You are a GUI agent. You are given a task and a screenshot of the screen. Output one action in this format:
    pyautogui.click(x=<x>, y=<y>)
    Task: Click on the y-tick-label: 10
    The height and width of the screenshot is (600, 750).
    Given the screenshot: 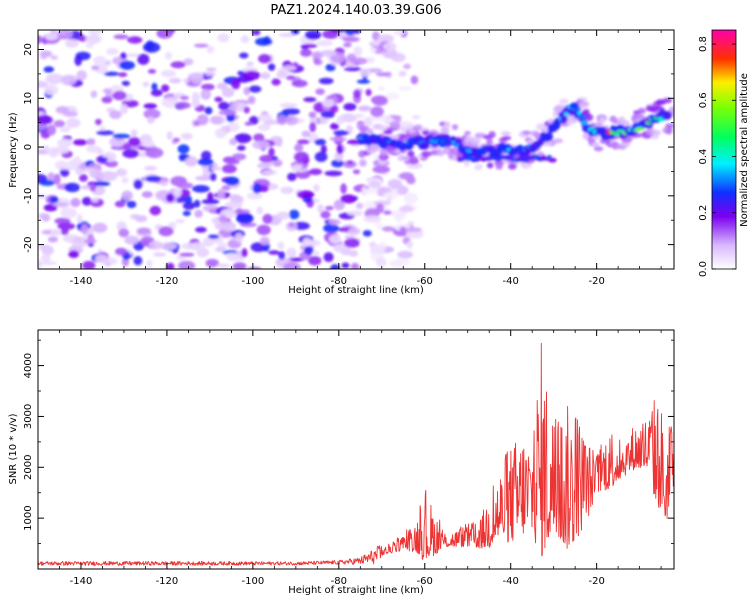 What is the action you would take?
    pyautogui.click(x=28, y=98)
    